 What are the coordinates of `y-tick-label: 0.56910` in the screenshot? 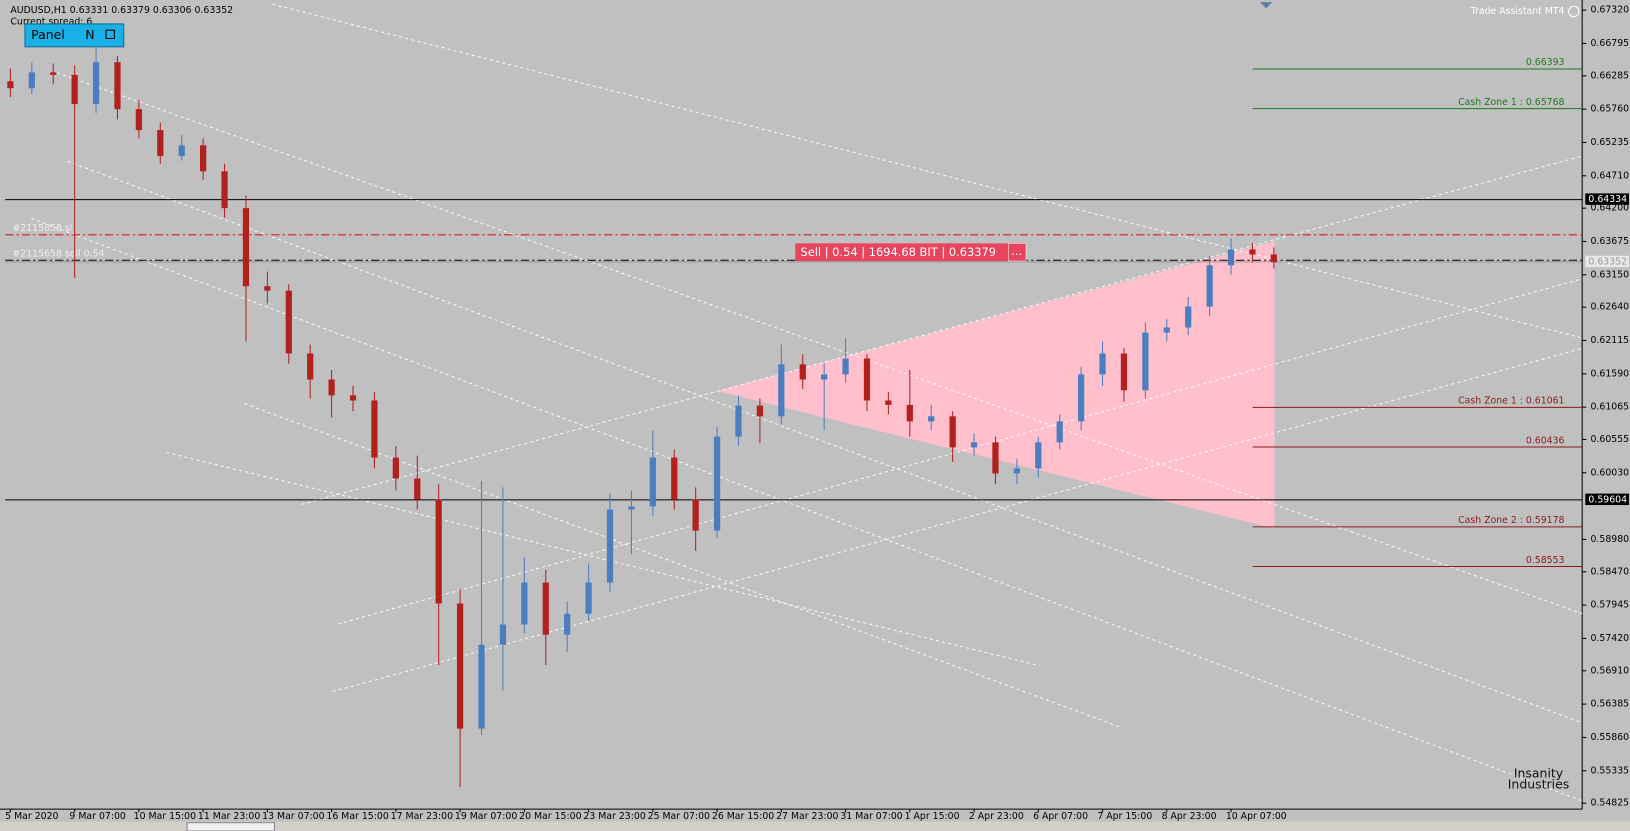 It's located at (1609, 670).